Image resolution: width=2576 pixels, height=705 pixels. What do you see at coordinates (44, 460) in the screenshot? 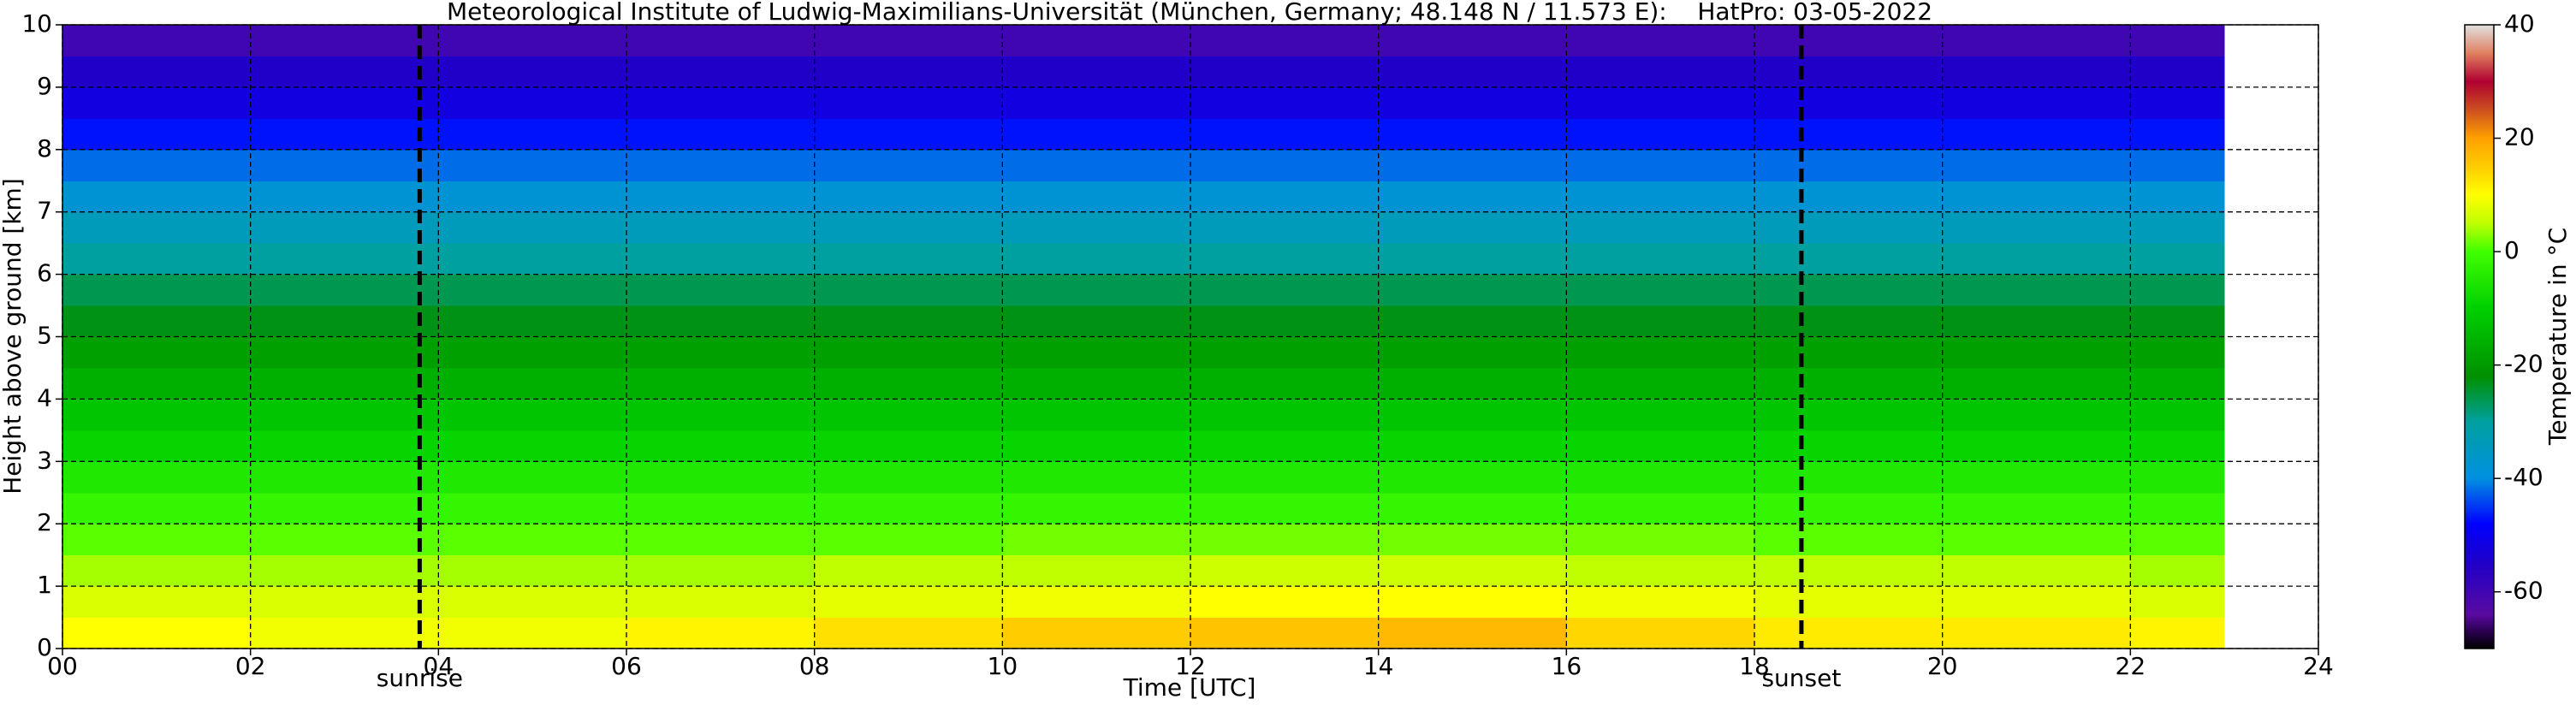
I see `y-tick-label: 3` at bounding box center [44, 460].